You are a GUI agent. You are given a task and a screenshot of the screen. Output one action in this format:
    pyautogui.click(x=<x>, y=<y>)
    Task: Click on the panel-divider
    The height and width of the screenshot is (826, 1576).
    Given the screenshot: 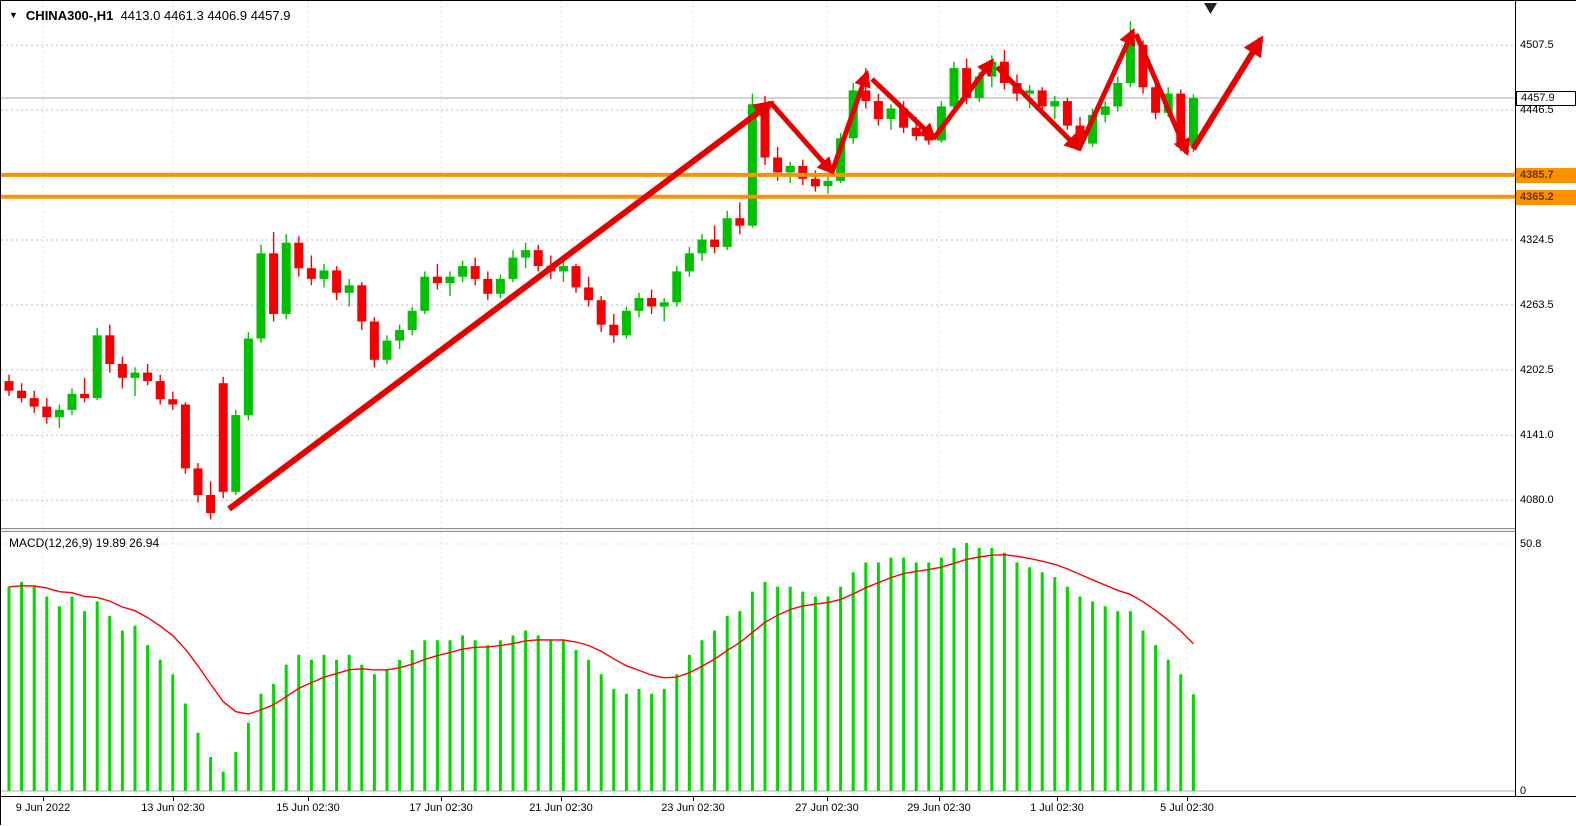 What is the action you would take?
    pyautogui.click(x=758, y=530)
    